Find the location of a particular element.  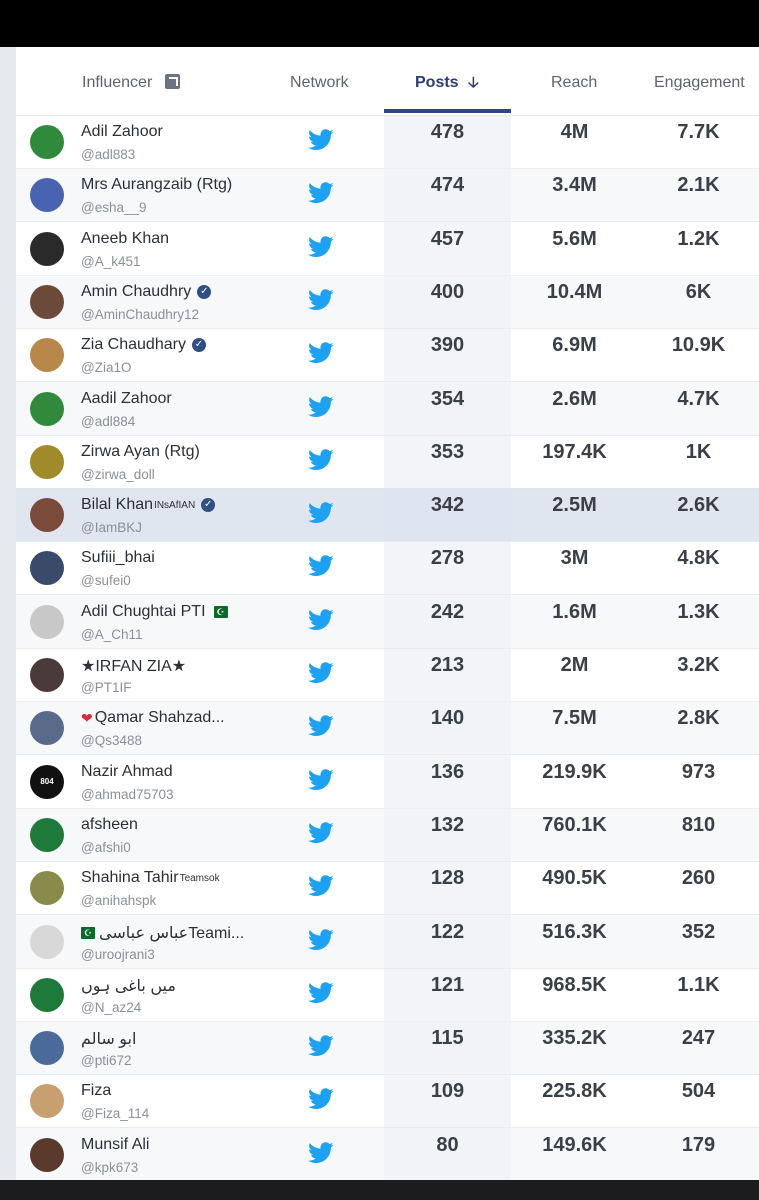

reach-value: 225.8K is located at coordinates (574, 1091).